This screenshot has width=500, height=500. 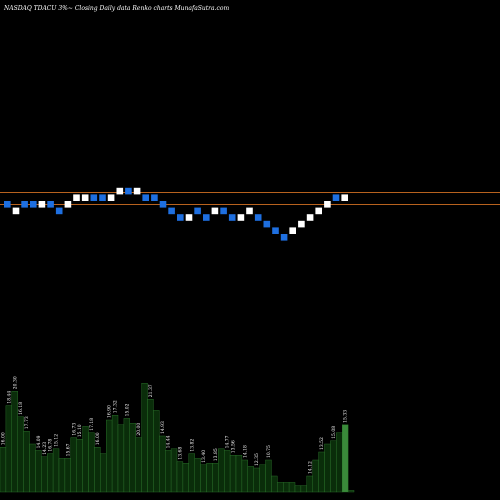 I want to click on volume-label: 15.08, so click(x=334, y=432).